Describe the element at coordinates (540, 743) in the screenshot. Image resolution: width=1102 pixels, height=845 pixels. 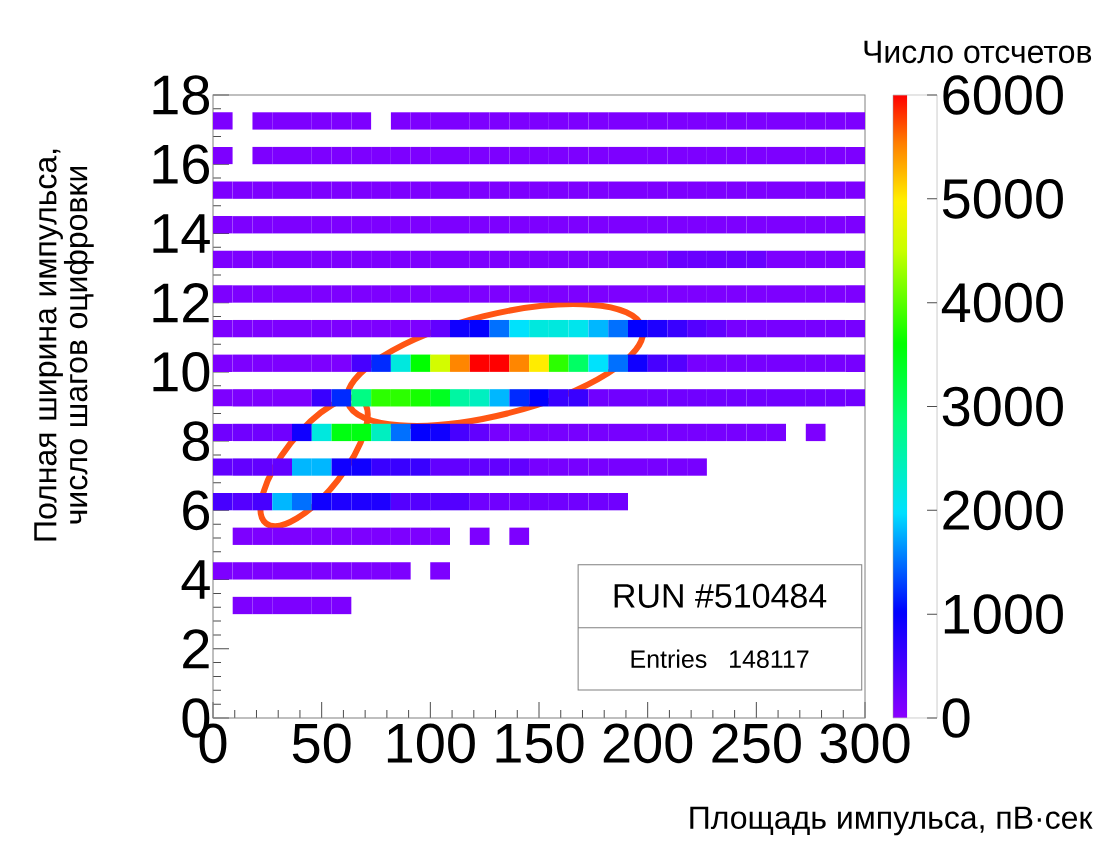
I see `x-tick-label: 150` at that location.